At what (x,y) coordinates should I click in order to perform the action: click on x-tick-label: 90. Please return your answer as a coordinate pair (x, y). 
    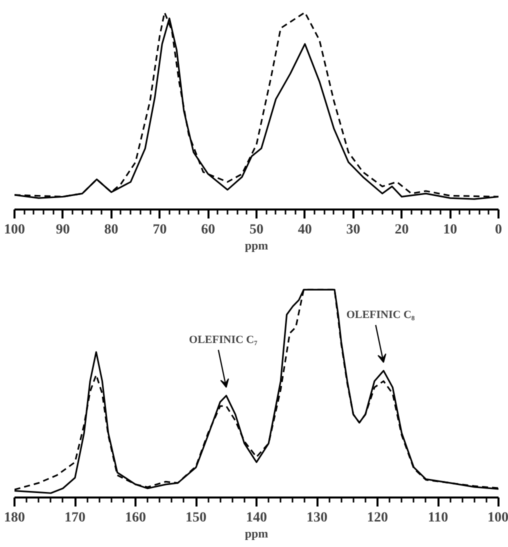
    Looking at the image, I should click on (63, 230).